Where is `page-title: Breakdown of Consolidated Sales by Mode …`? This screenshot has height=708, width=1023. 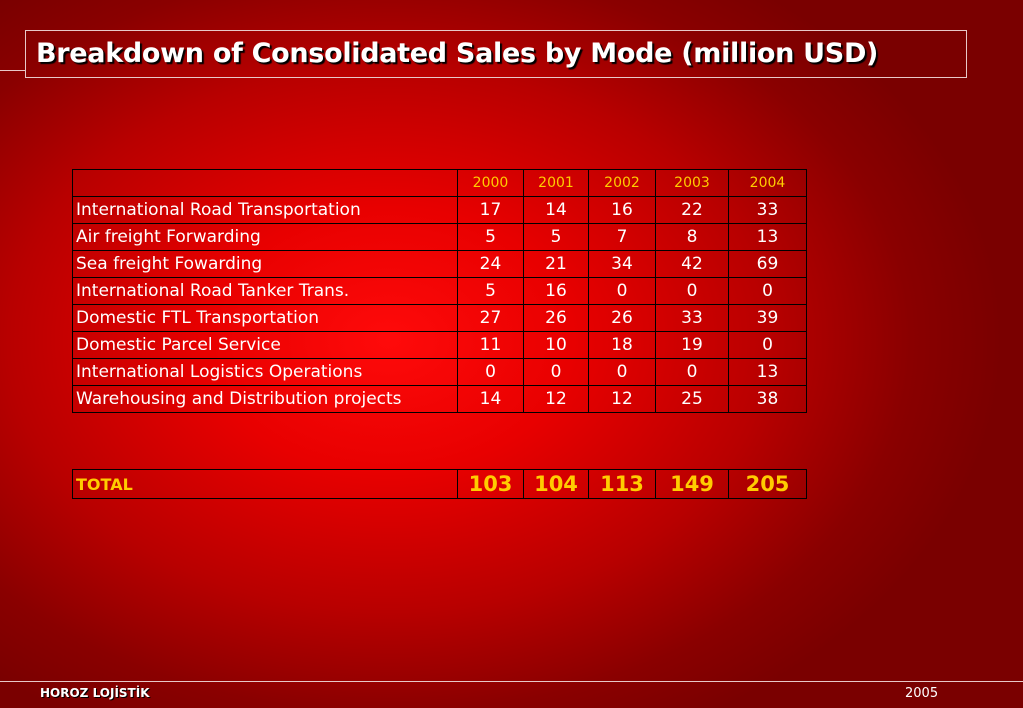 page-title: Breakdown of Consolidated Sales by Mode … is located at coordinates (457, 53).